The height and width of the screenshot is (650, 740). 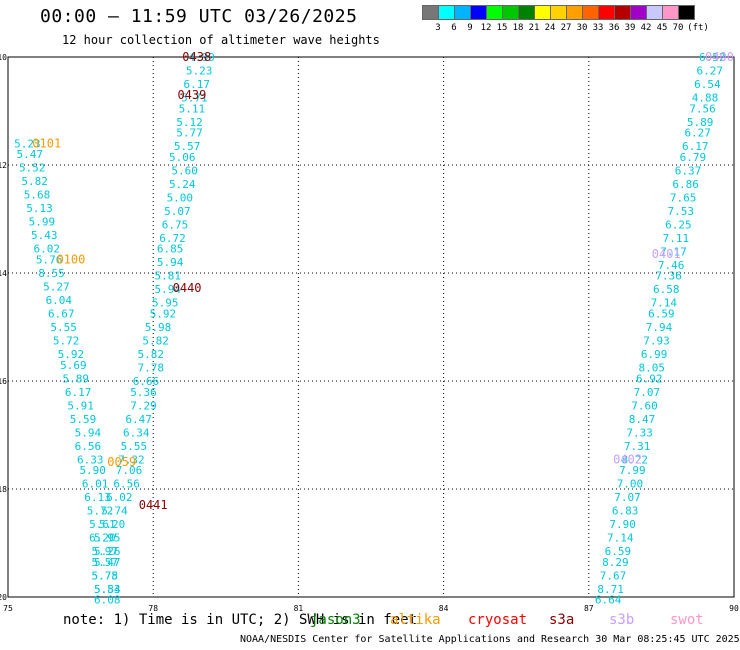 I want to click on swh-value: 6.83, so click(x=625, y=511).